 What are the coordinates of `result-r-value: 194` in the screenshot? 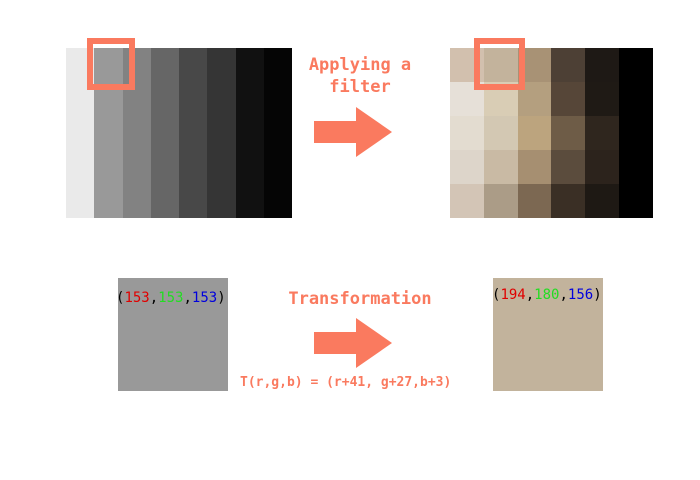 It's located at (513, 295).